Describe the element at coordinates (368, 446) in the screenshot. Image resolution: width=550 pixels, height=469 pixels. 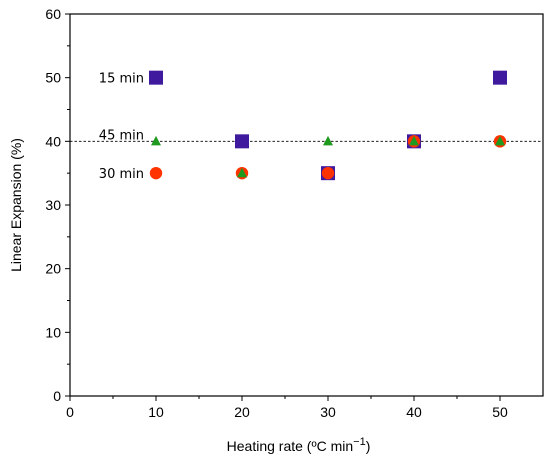
I see `x-axis-title-close: )` at that location.